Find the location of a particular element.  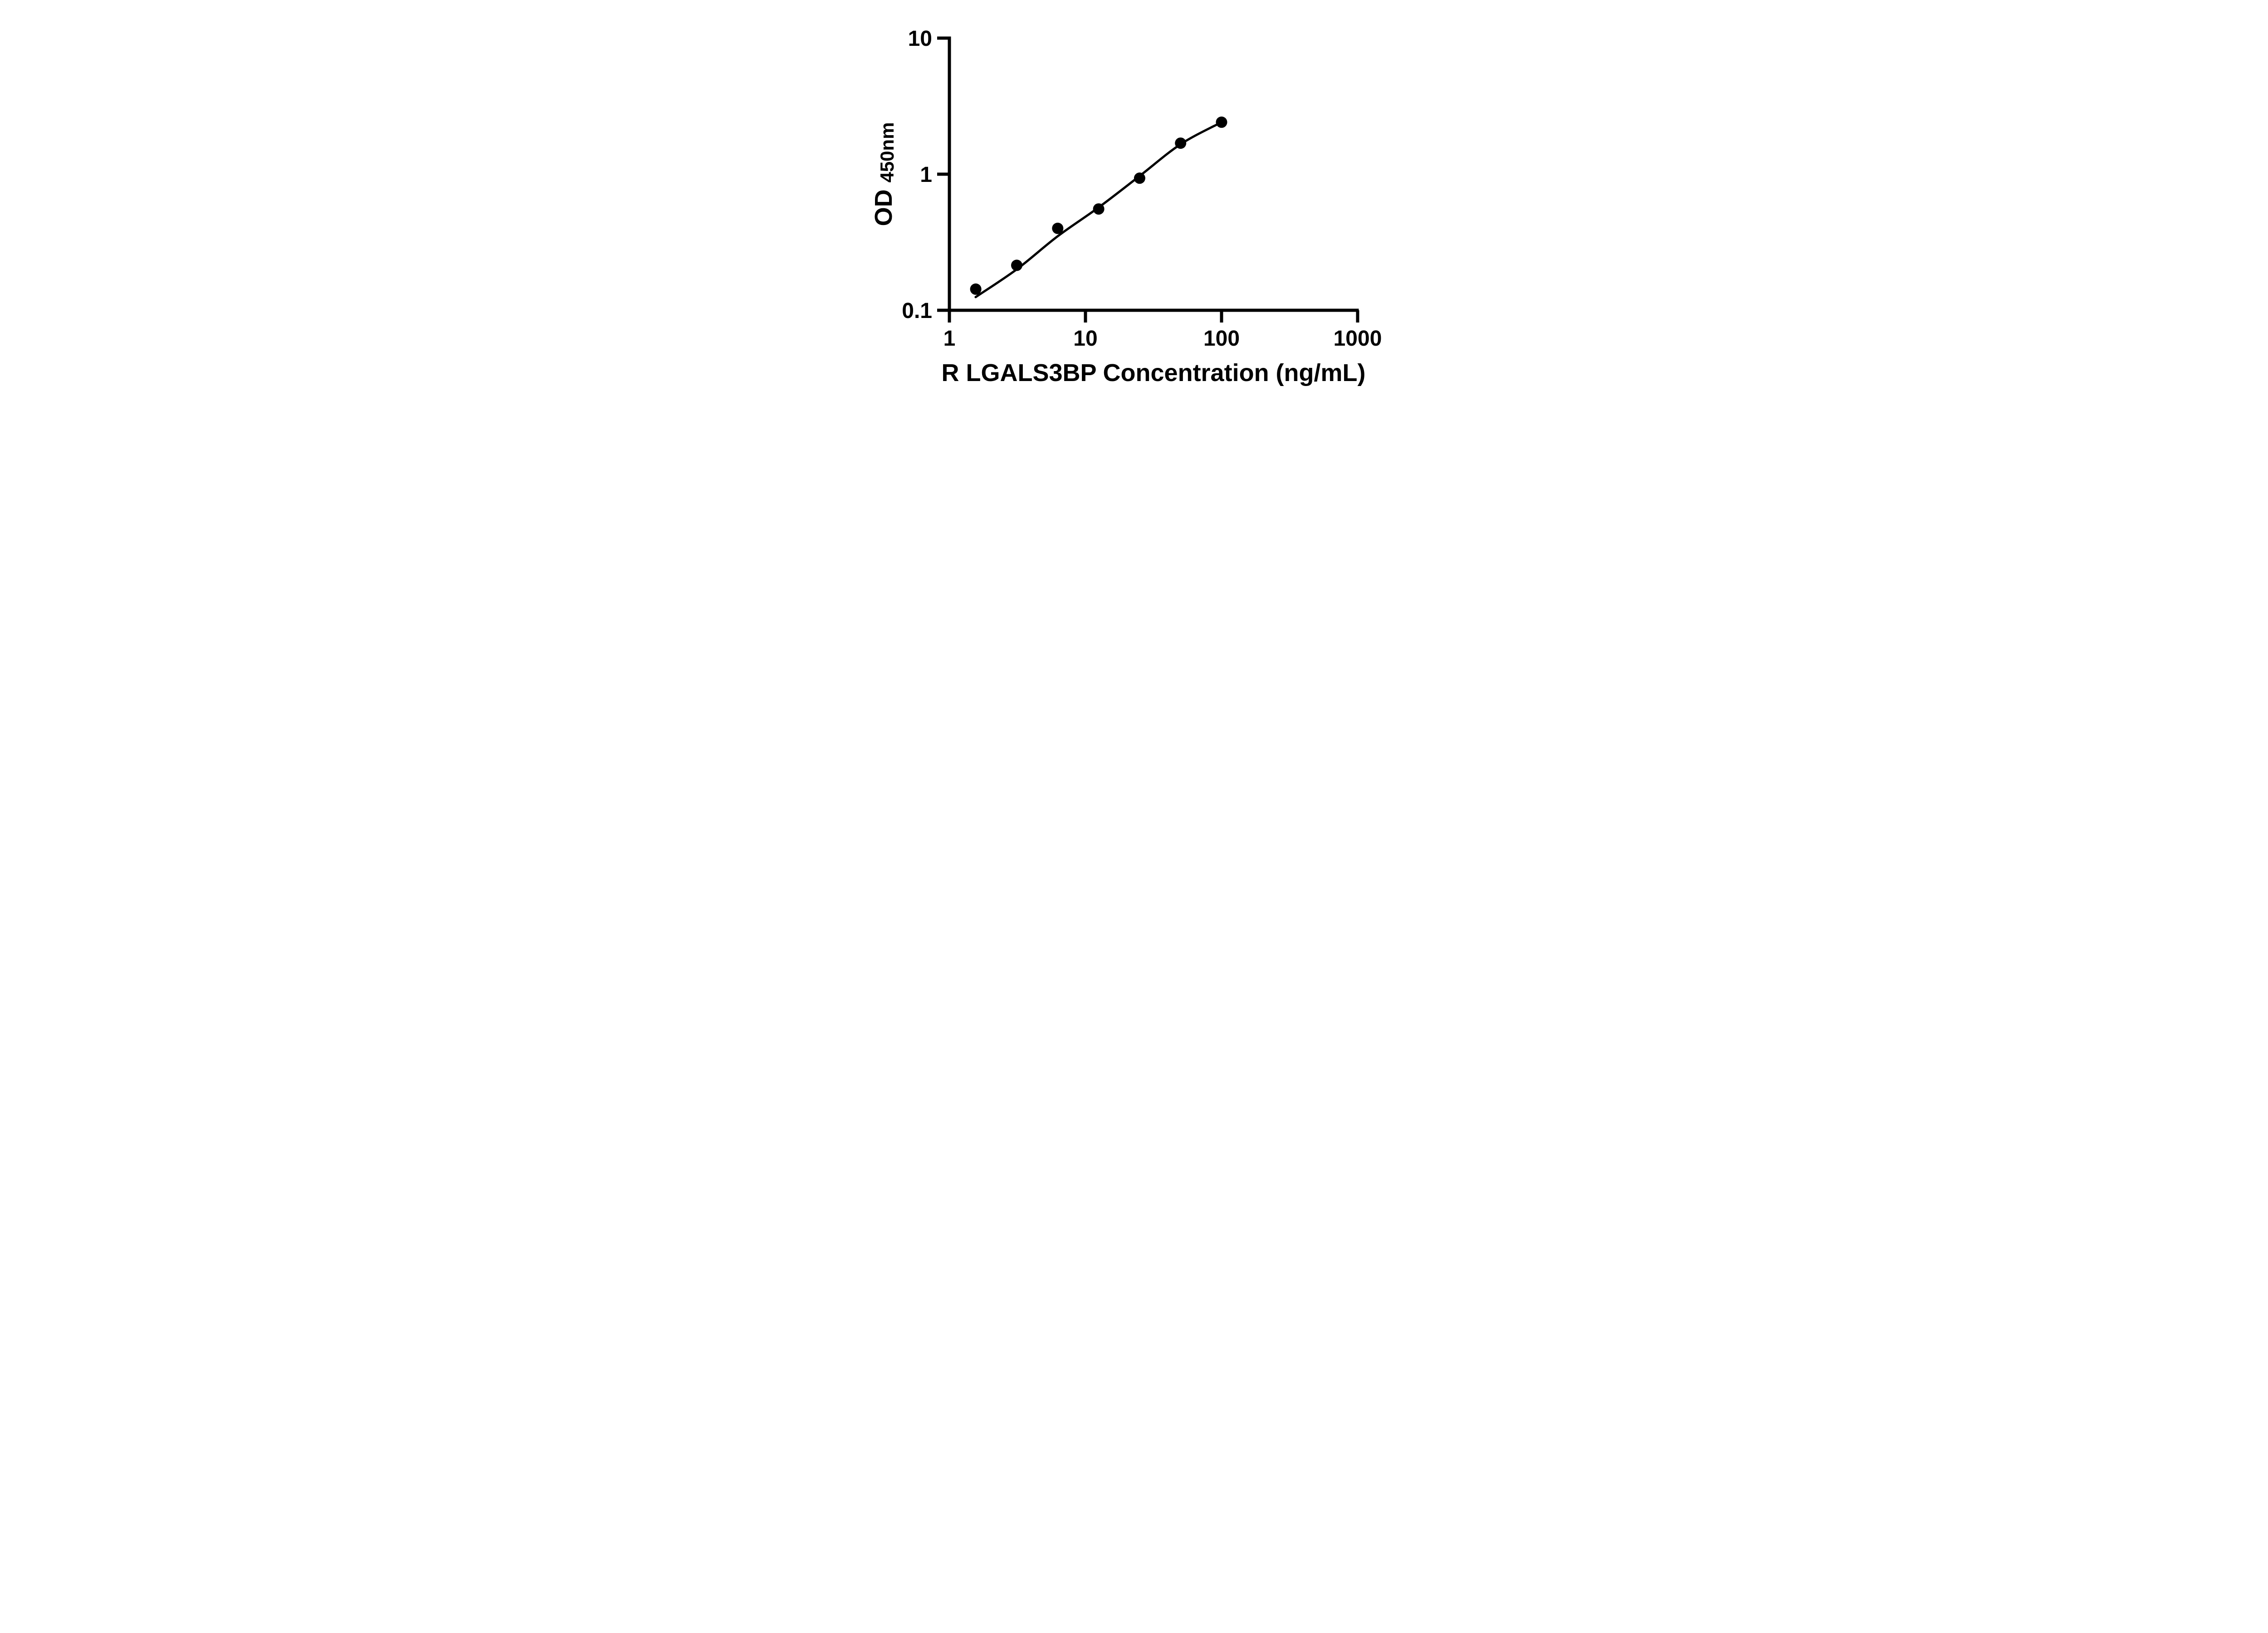

y-axis-title-main: OD is located at coordinates (884, 208).